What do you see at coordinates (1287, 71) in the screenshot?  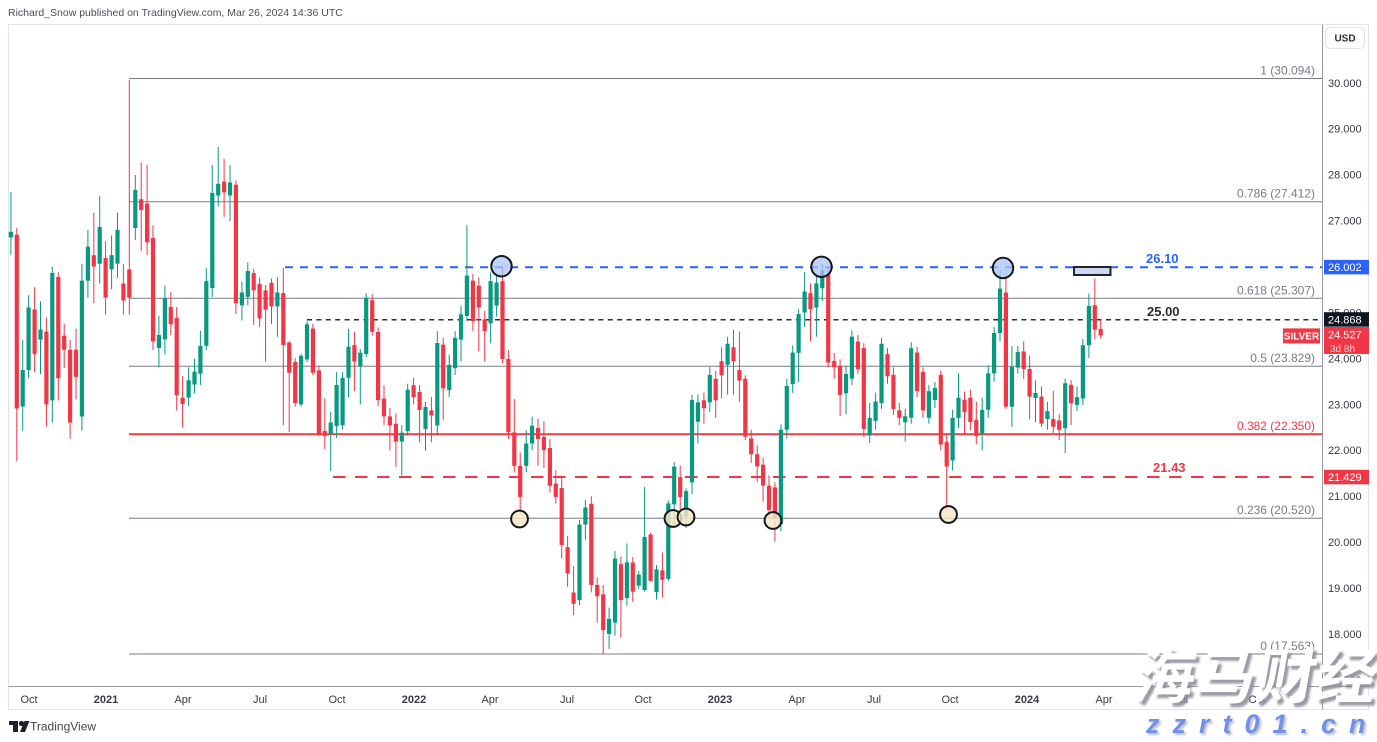 I see `svg-text: 1 (30.094)` at bounding box center [1287, 71].